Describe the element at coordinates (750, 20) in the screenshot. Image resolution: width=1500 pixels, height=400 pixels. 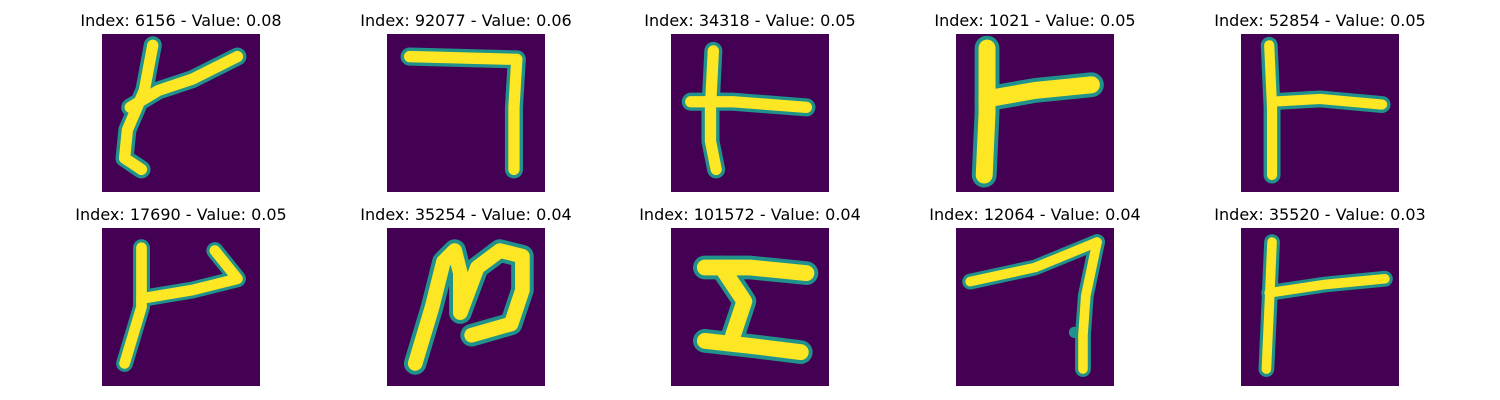
I see `panel-title: Index: 34318 - Value: 0.05` at that location.